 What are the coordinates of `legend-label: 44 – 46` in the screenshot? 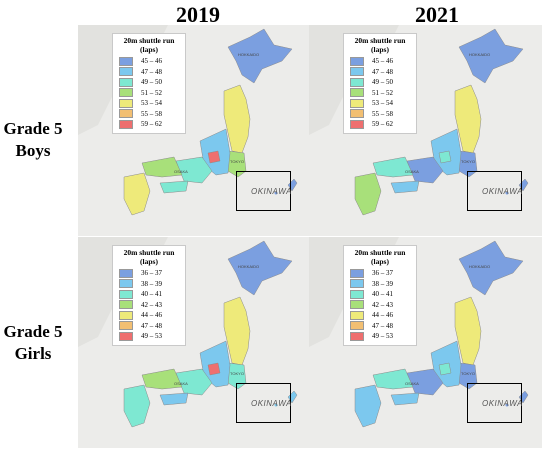 It's located at (382, 315).